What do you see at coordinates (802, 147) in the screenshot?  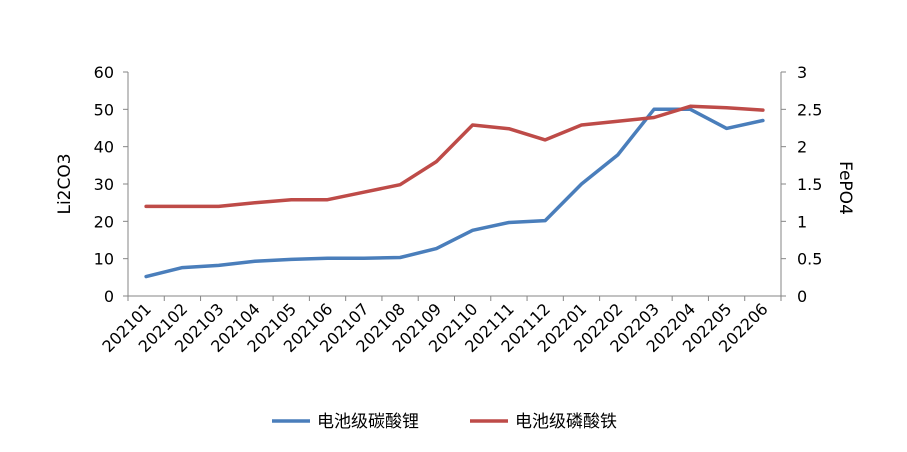 I see `y-right-tick-label: 2` at bounding box center [802, 147].